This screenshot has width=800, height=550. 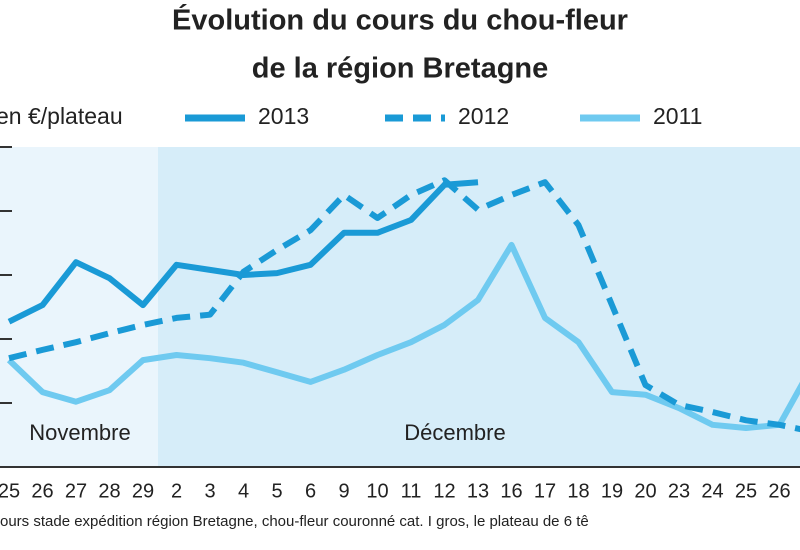 What do you see at coordinates (677, 116) in the screenshot?
I see `legend-label: 2011` at bounding box center [677, 116].